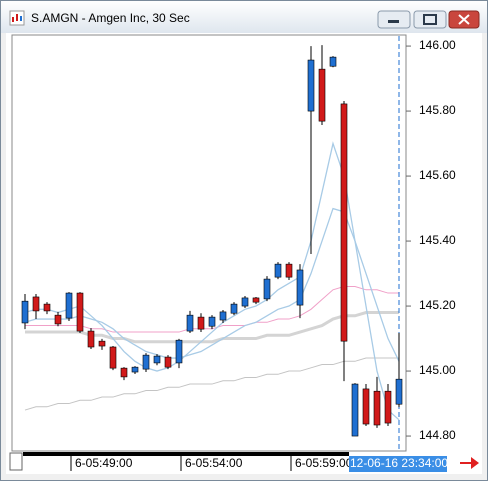 The height and width of the screenshot is (485, 488). Describe the element at coordinates (17, 18) in the screenshot. I see `app-icon` at that location.